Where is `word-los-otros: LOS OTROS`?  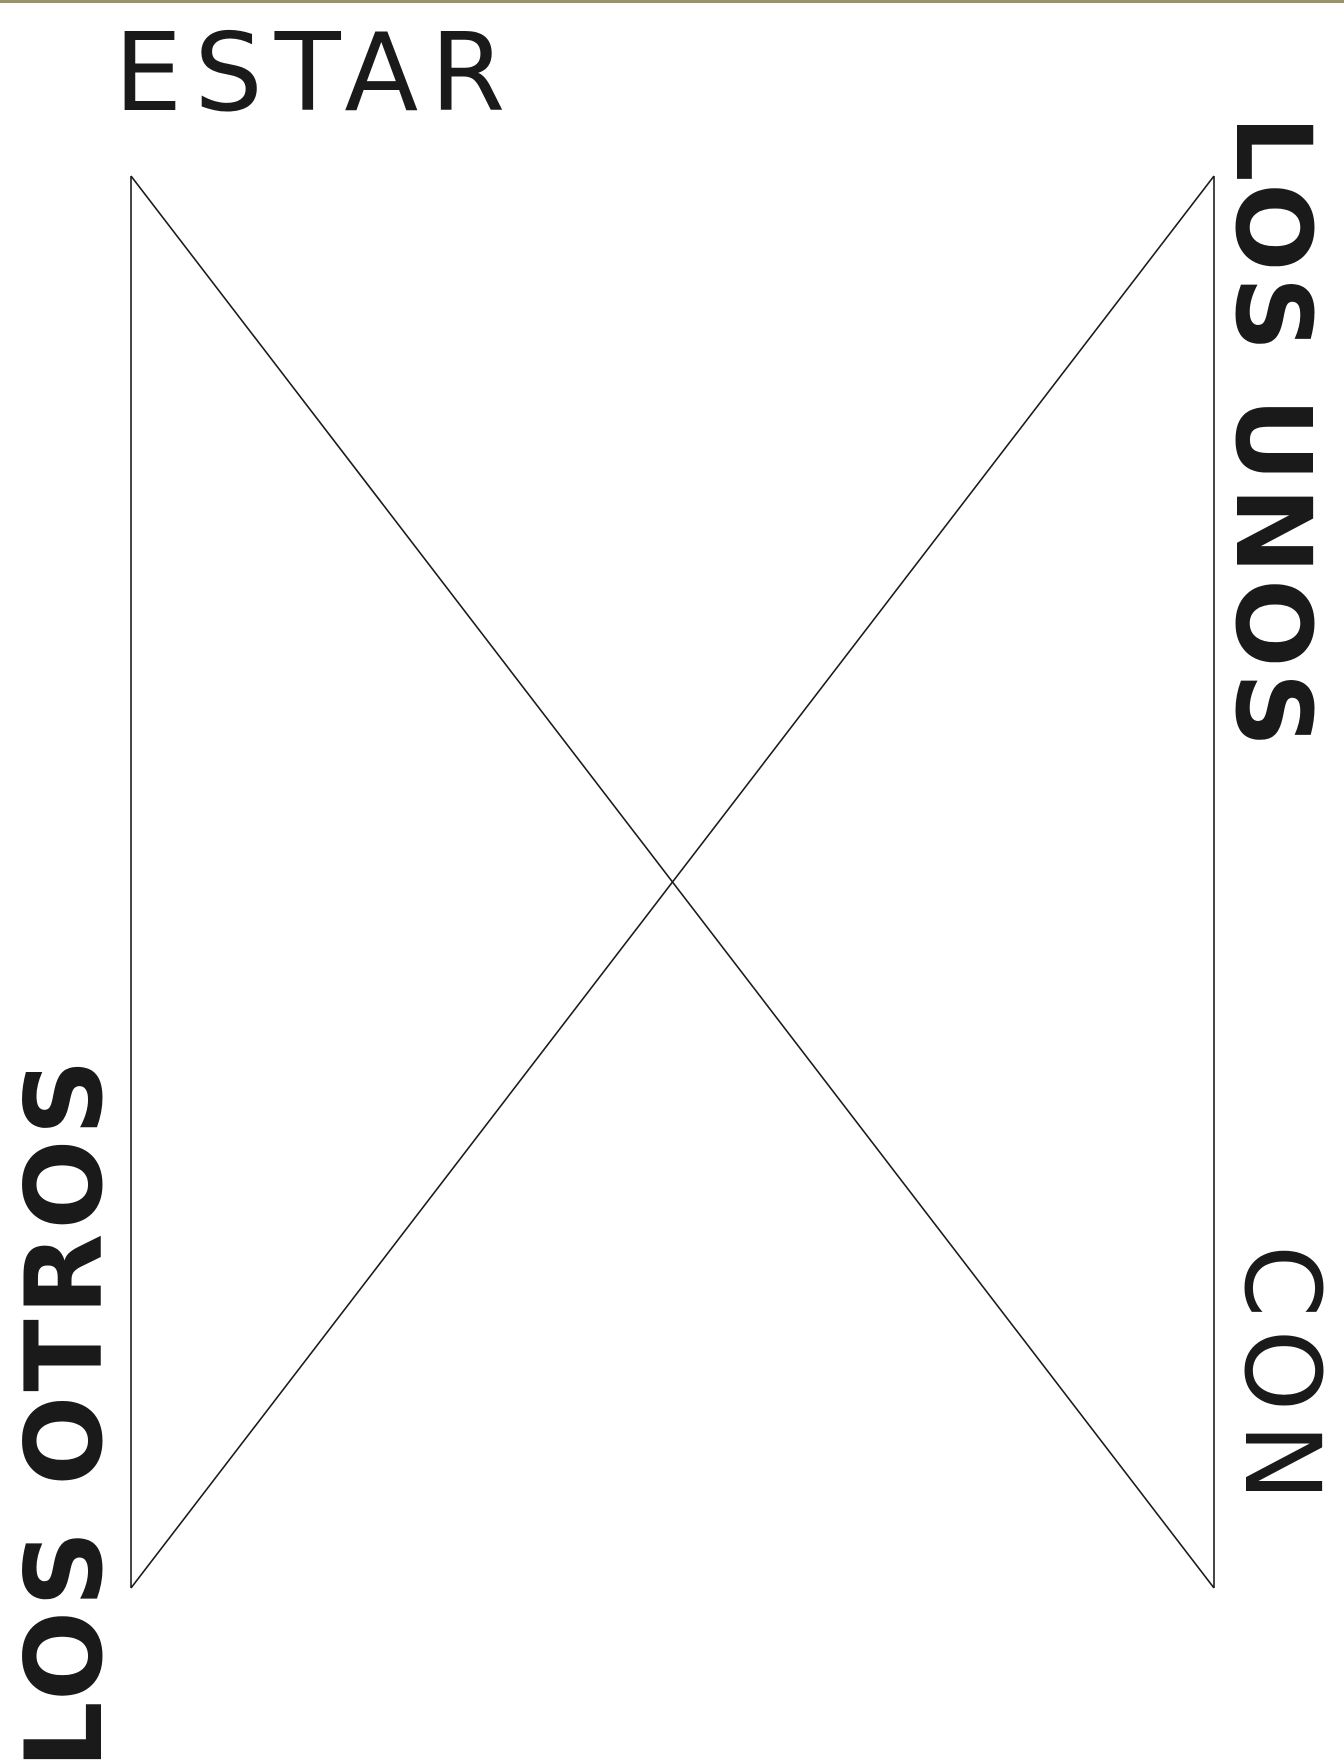
word-los-otros: LOS OTROS is located at coordinates (64, 1409).